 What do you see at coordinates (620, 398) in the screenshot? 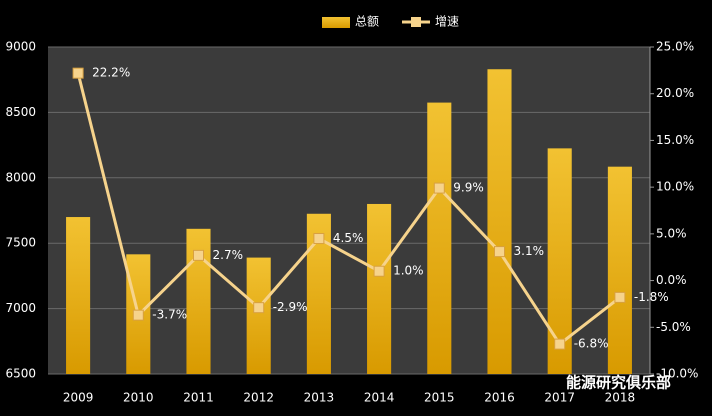
I see `x-tick-label: 2018` at bounding box center [620, 398].